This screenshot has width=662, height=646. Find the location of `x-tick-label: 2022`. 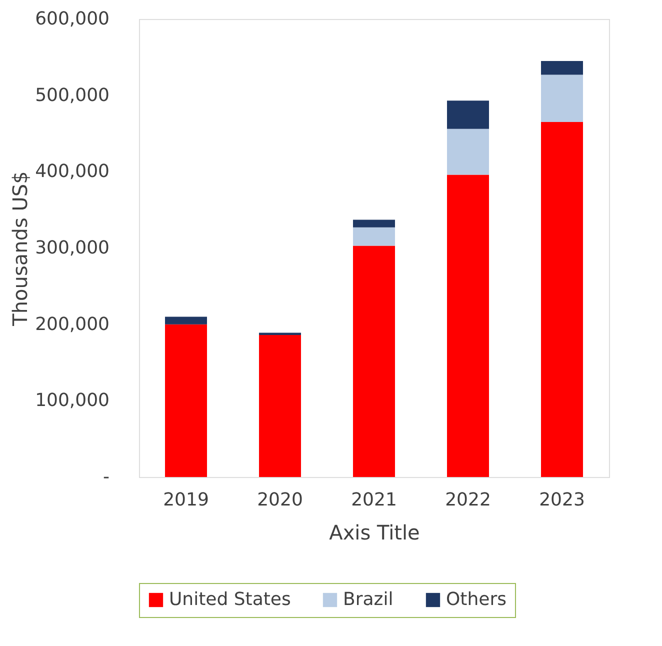

x-tick-label: 2022 is located at coordinates (468, 500).